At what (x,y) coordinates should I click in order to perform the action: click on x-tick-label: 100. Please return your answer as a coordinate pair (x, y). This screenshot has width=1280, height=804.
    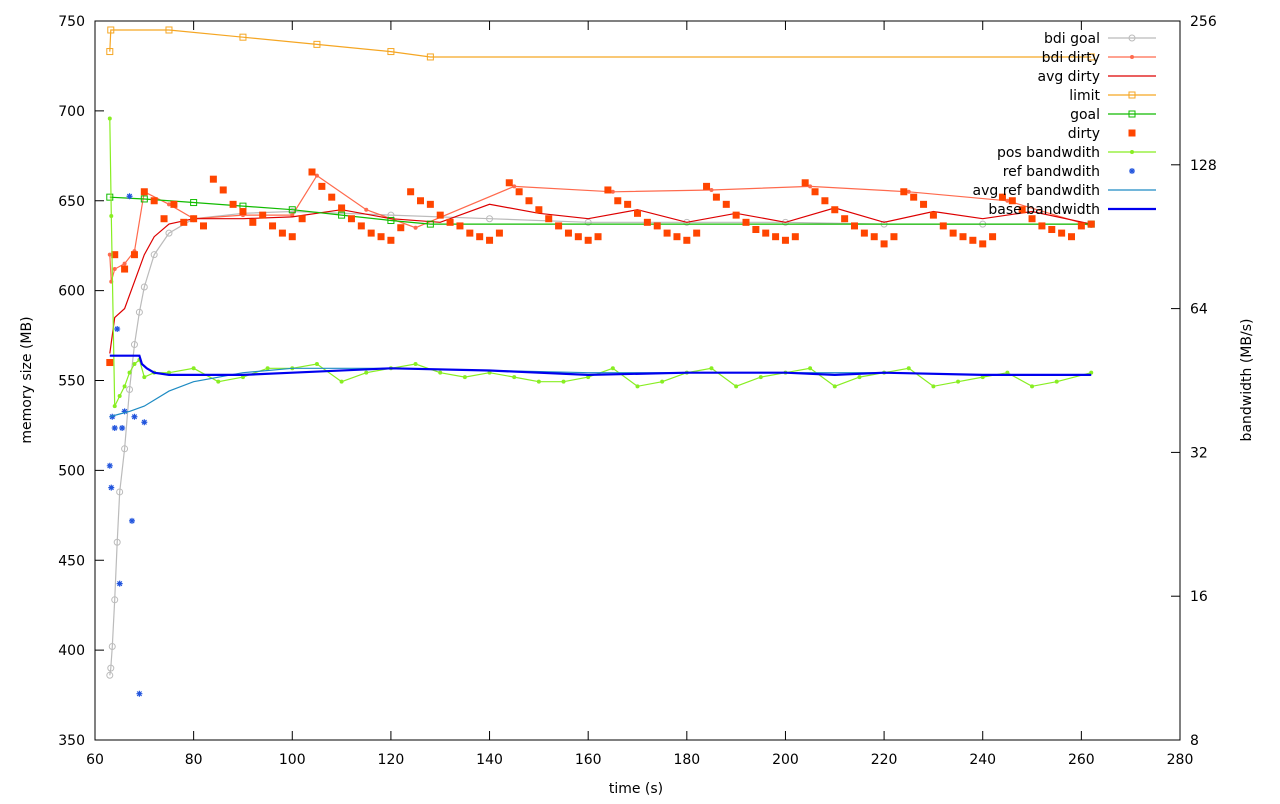
    Looking at the image, I should click on (292, 760).